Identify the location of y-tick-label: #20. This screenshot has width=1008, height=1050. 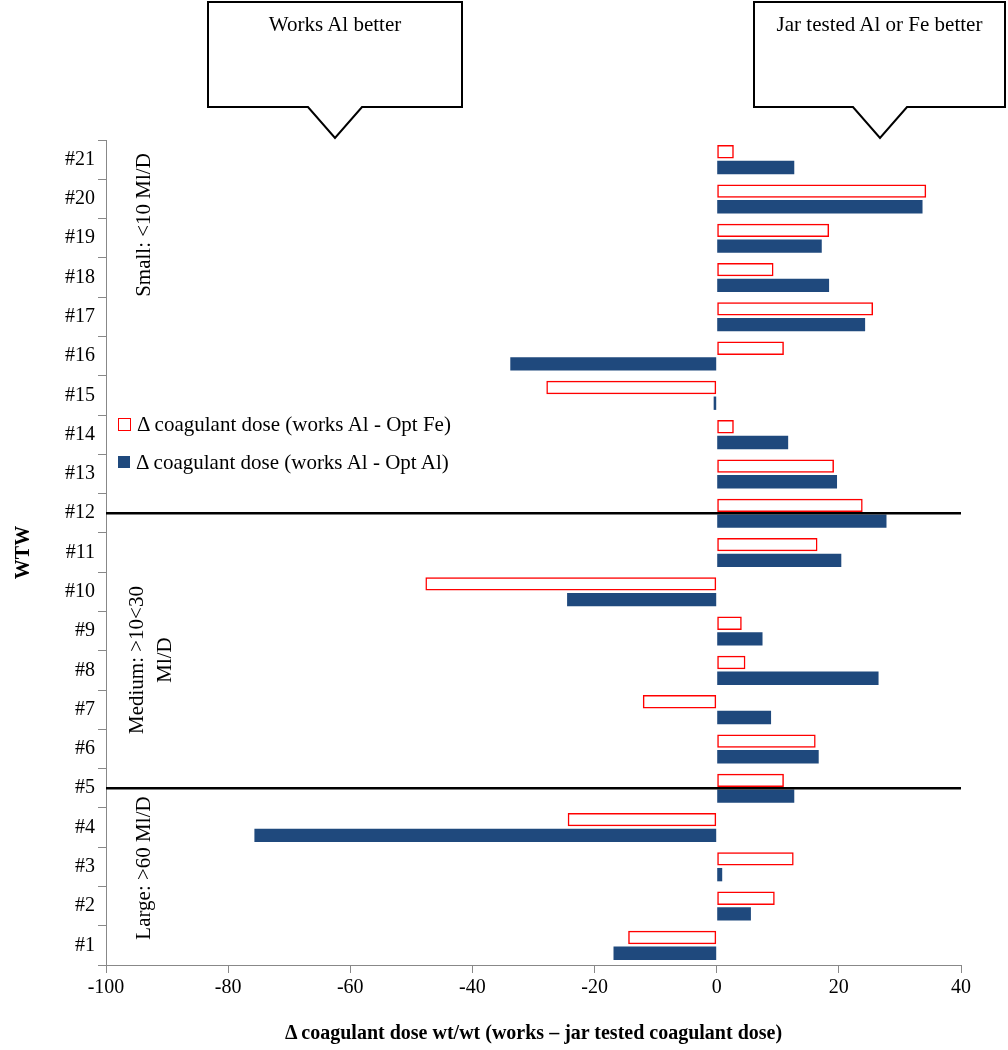
(80, 197).